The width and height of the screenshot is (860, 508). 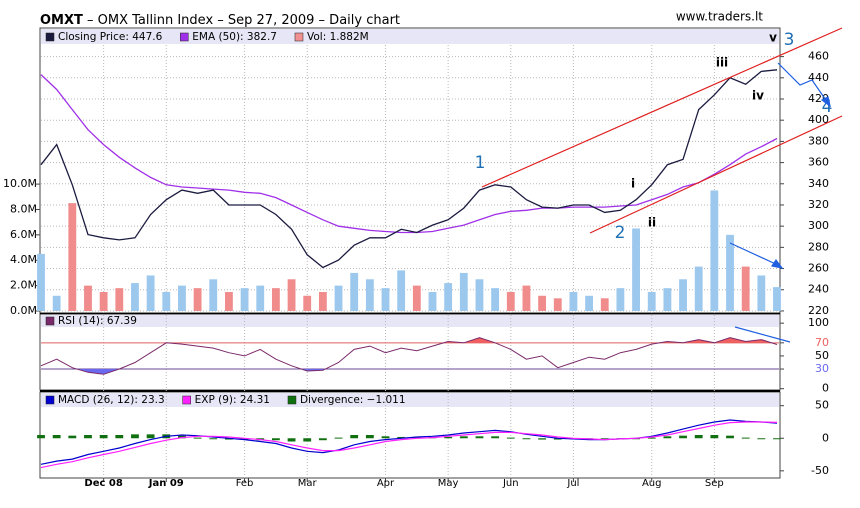 What do you see at coordinates (652, 223) in the screenshot?
I see `annotation: ii` at bounding box center [652, 223].